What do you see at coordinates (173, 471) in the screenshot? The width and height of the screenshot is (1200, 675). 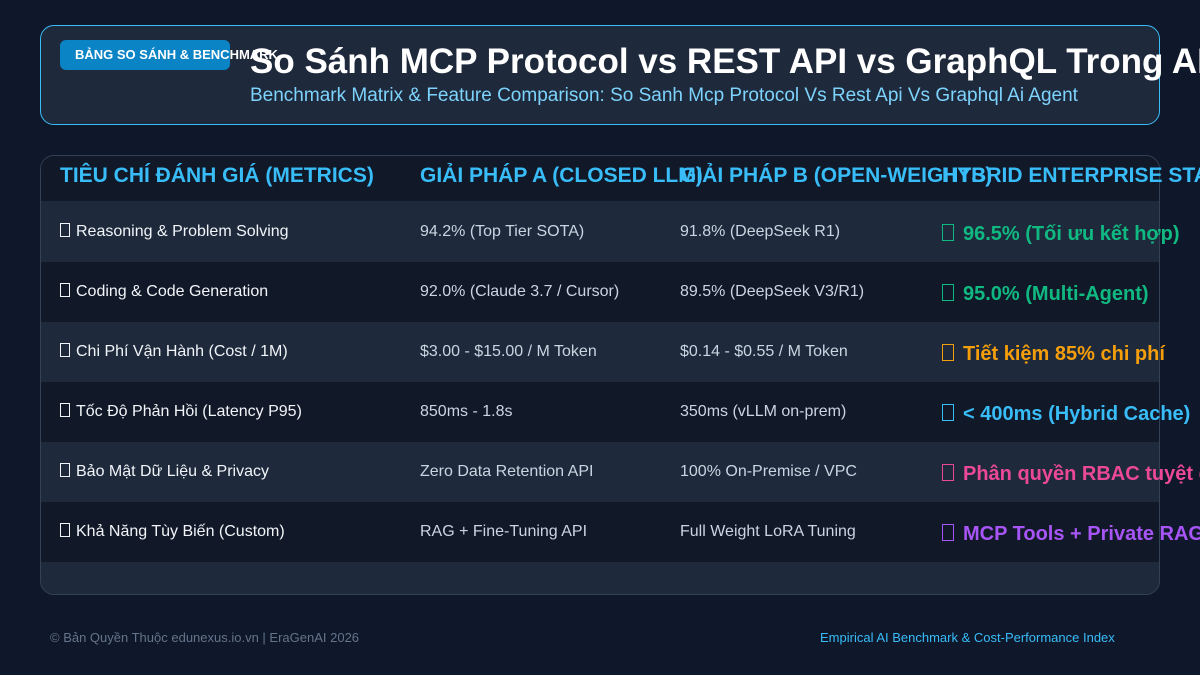 I see `cell-text: Bảo Mật Dữ Liệu & Privacy` at bounding box center [173, 471].